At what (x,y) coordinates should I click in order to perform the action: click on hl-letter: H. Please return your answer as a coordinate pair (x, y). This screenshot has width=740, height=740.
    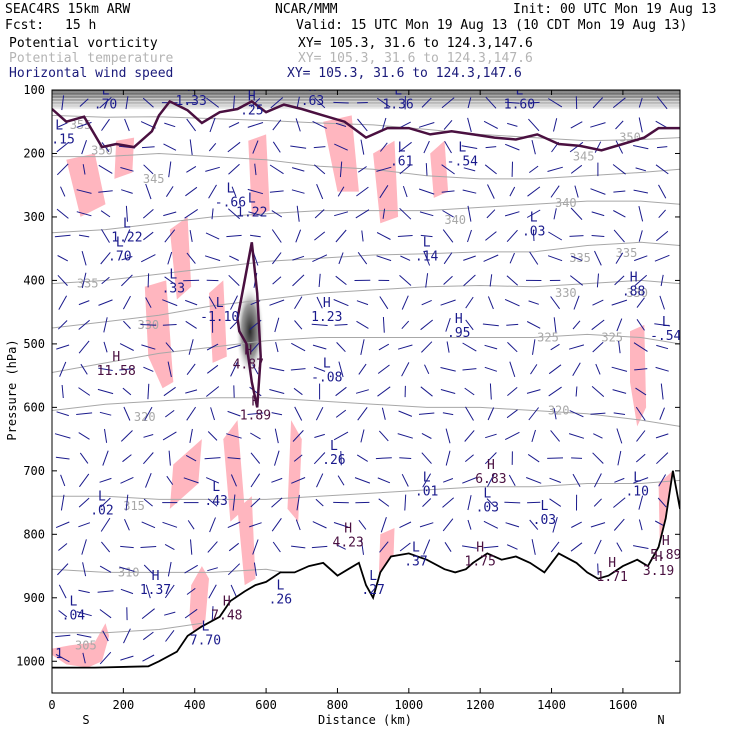
    Looking at the image, I should click on (156, 576).